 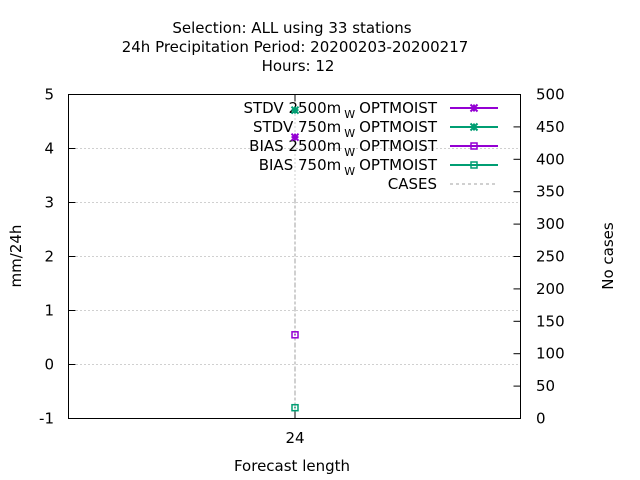 I want to click on y2-tick-label: 500, so click(x=550, y=95).